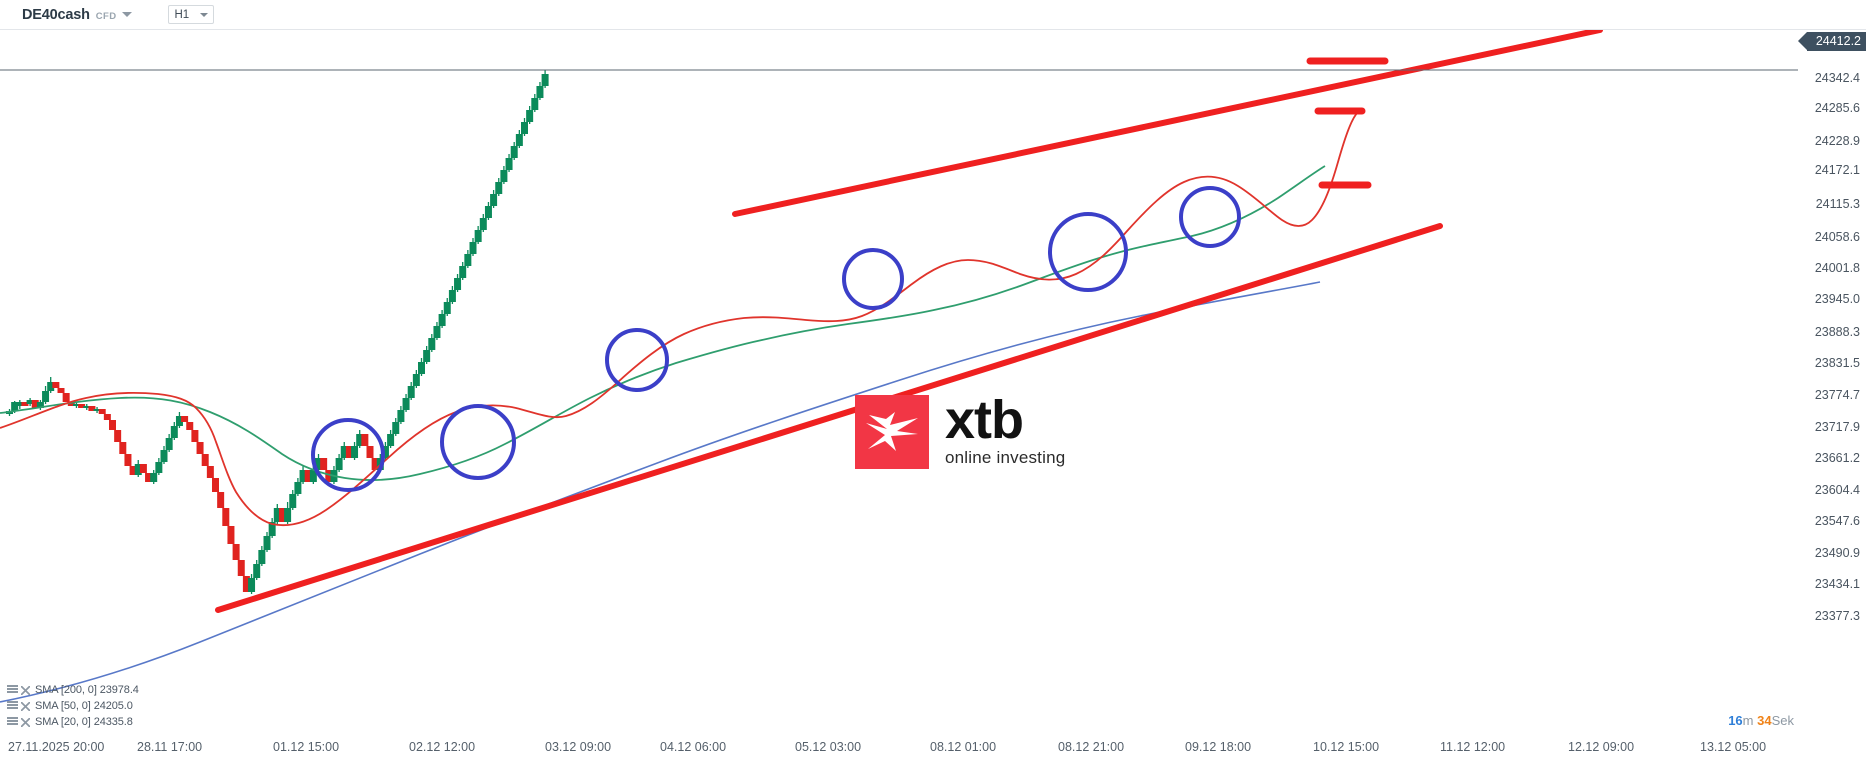 The image size is (1866, 761). I want to click on price-level-markers, so click(1347, 123).